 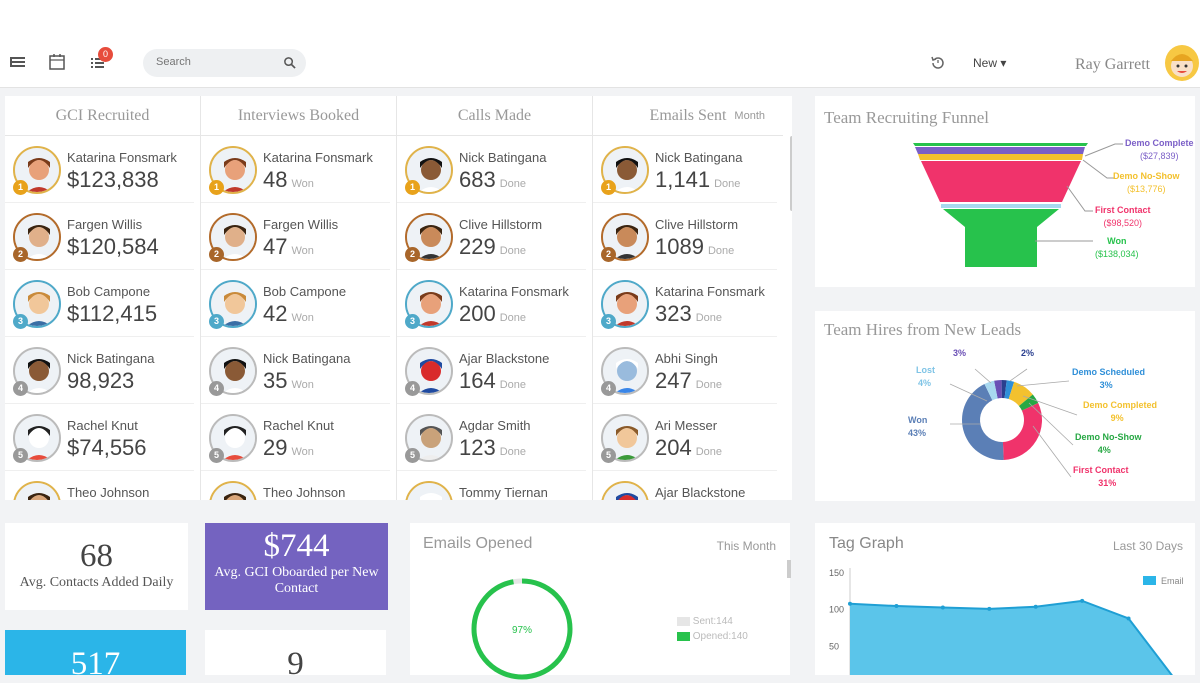 What do you see at coordinates (105, 54) in the screenshot?
I see `notification-badge: 0` at bounding box center [105, 54].